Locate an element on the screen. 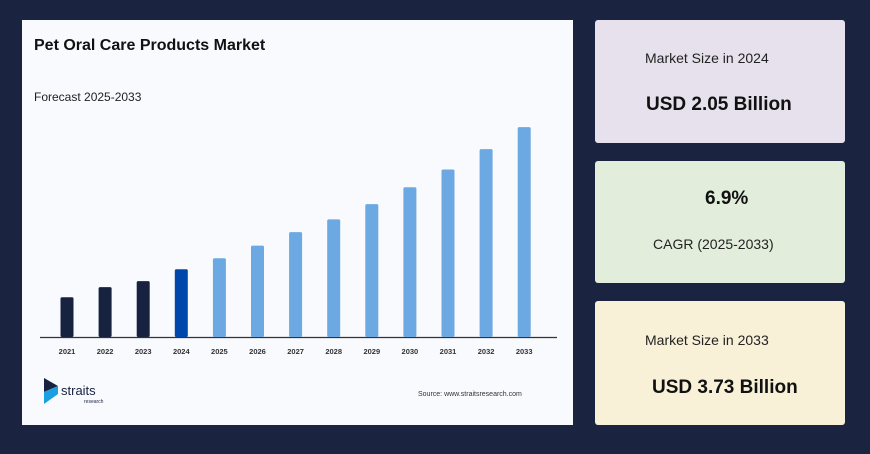 The width and height of the screenshot is (870, 454). card-label: Market Size in 2024 is located at coordinates (707, 58).